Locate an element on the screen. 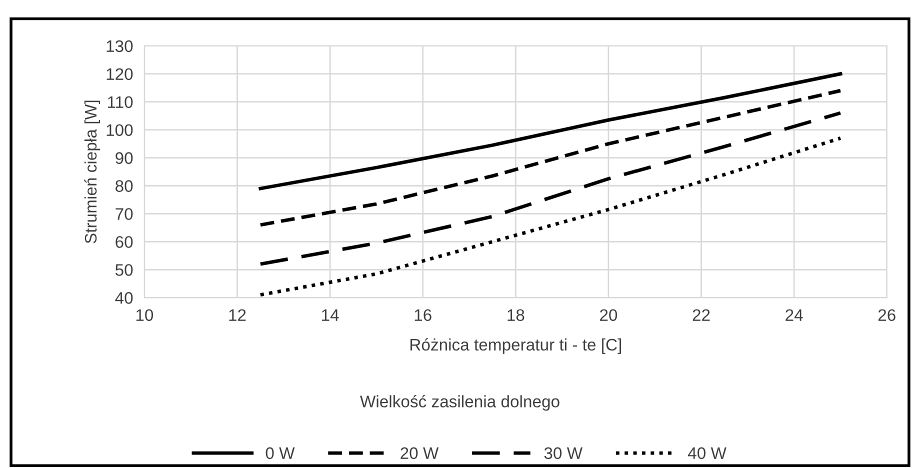 This screenshot has height=468, width=920. y-tick-label: 90 is located at coordinates (124, 158).